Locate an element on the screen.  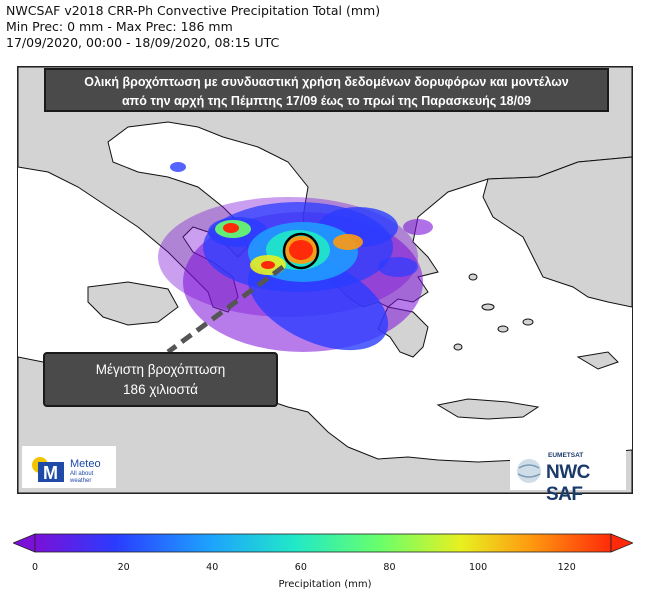
land-sicily is located at coordinates (133, 303).